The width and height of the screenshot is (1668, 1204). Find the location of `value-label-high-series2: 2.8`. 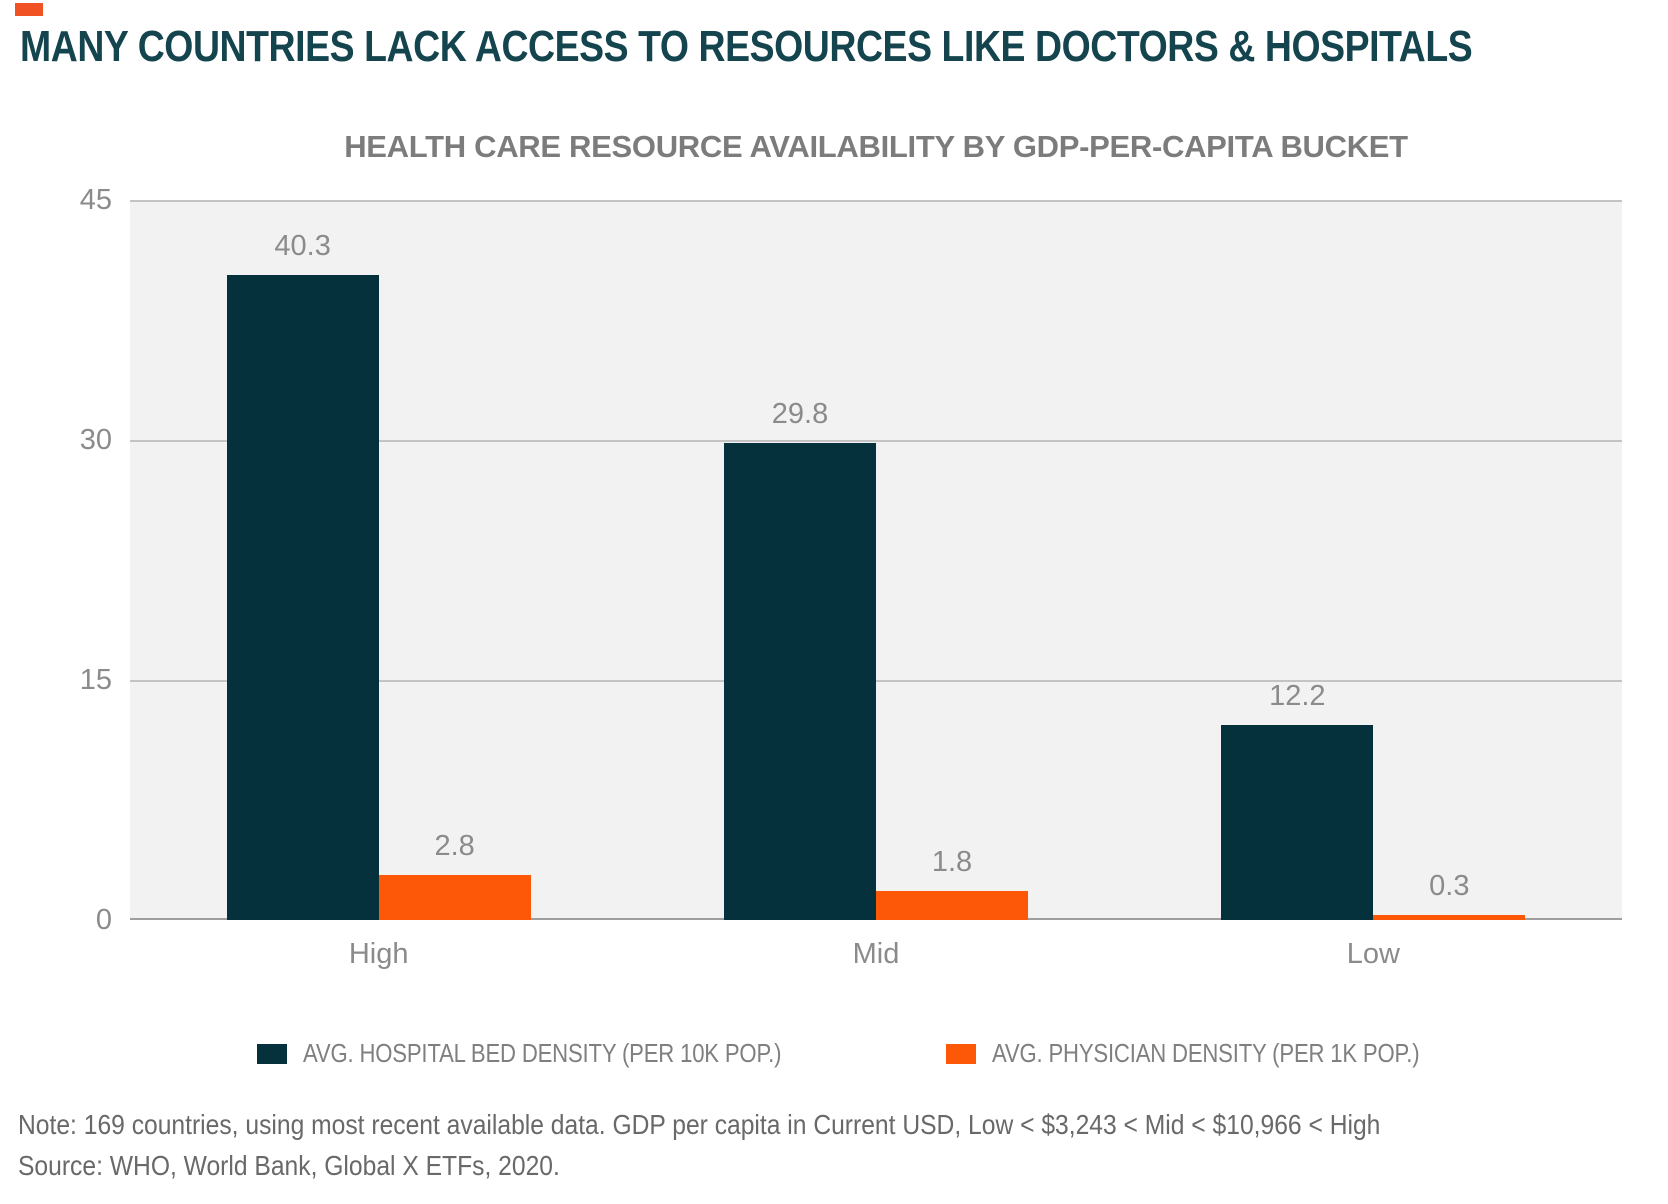

value-label-high-series2: 2.8 is located at coordinates (454, 846).